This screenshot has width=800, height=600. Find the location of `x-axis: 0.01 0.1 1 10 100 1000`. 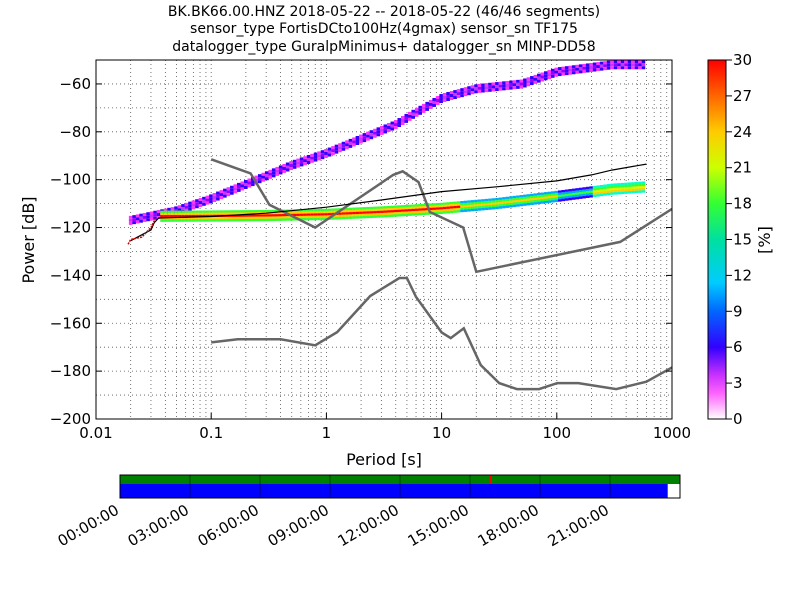

x-axis: 0.01 0.1 1 10 100 1000 is located at coordinates (385, 427).